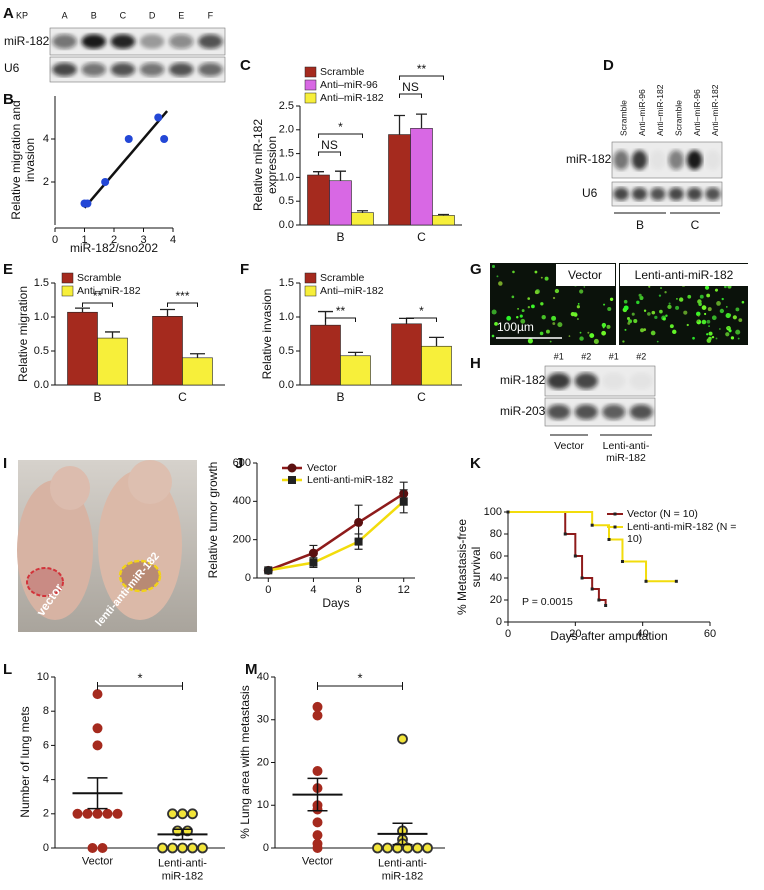  What do you see at coordinates (152, 15) in the screenshot?
I see `lane-label: D` at bounding box center [152, 15].